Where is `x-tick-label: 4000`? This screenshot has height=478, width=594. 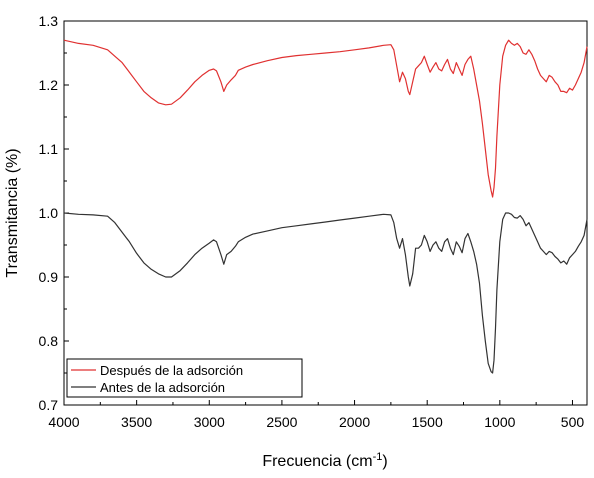
x-tick-label: 4000 is located at coordinates (63, 422).